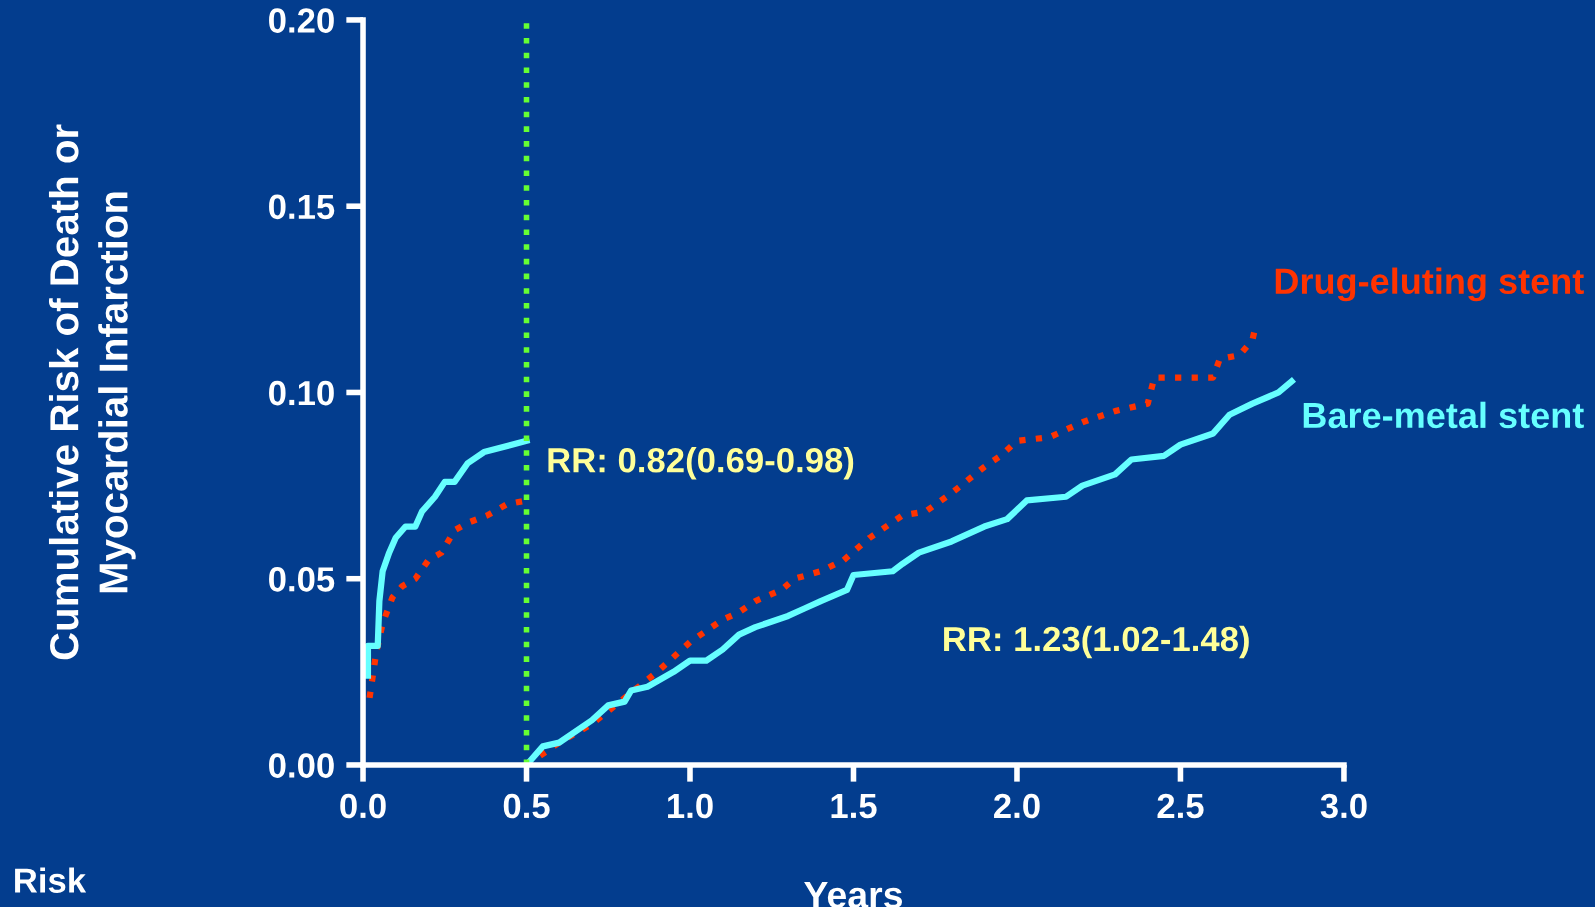 This screenshot has width=1595, height=907. I want to click on x-tick-label: 0.0, so click(363, 806).